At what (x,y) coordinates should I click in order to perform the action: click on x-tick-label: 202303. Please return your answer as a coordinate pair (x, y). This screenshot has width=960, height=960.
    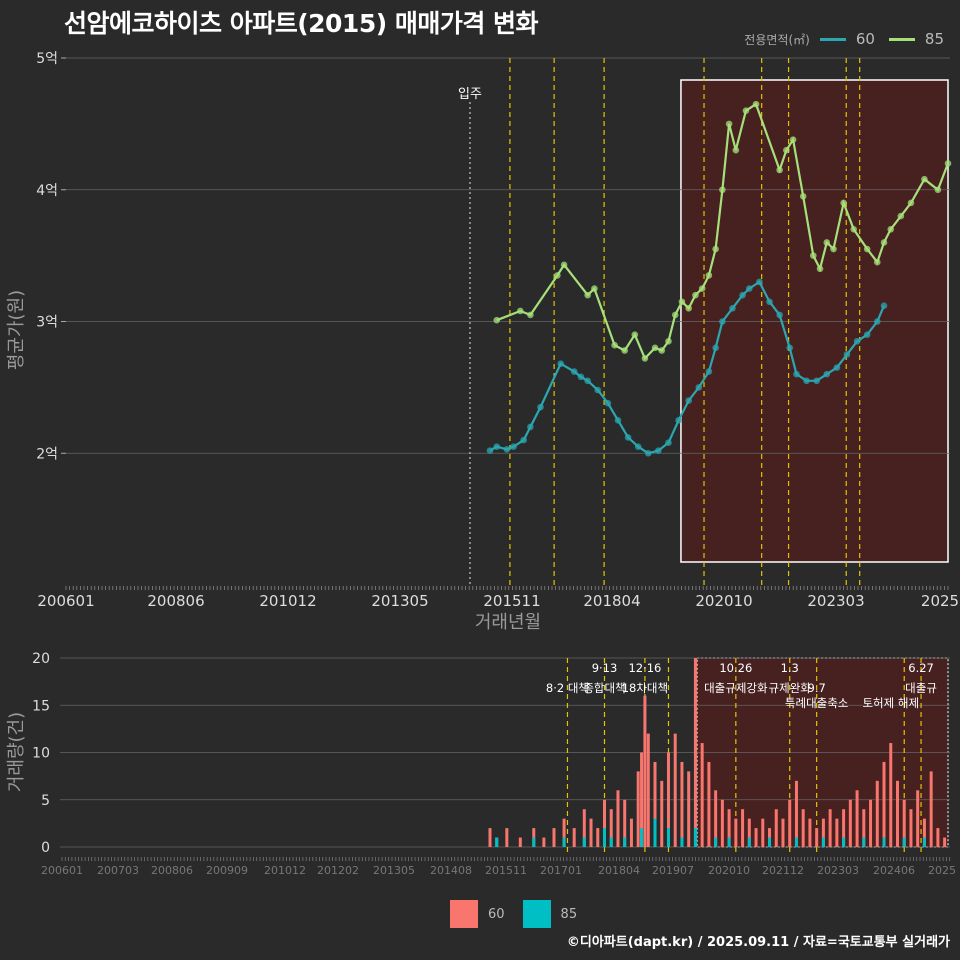
    Looking at the image, I should click on (835, 601).